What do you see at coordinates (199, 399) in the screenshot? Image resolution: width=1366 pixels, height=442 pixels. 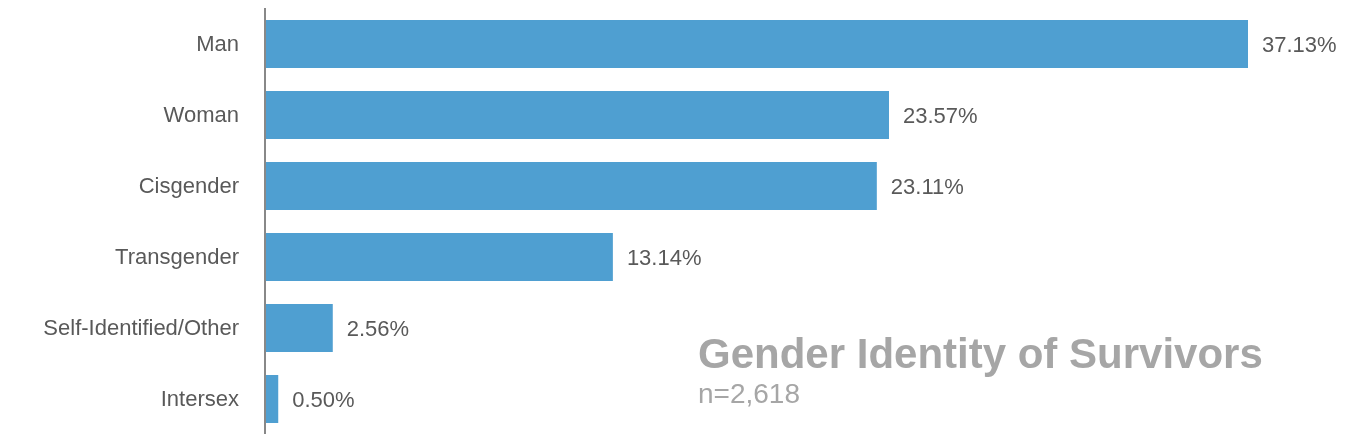 I see `y-tick-label: Intersex` at bounding box center [199, 399].